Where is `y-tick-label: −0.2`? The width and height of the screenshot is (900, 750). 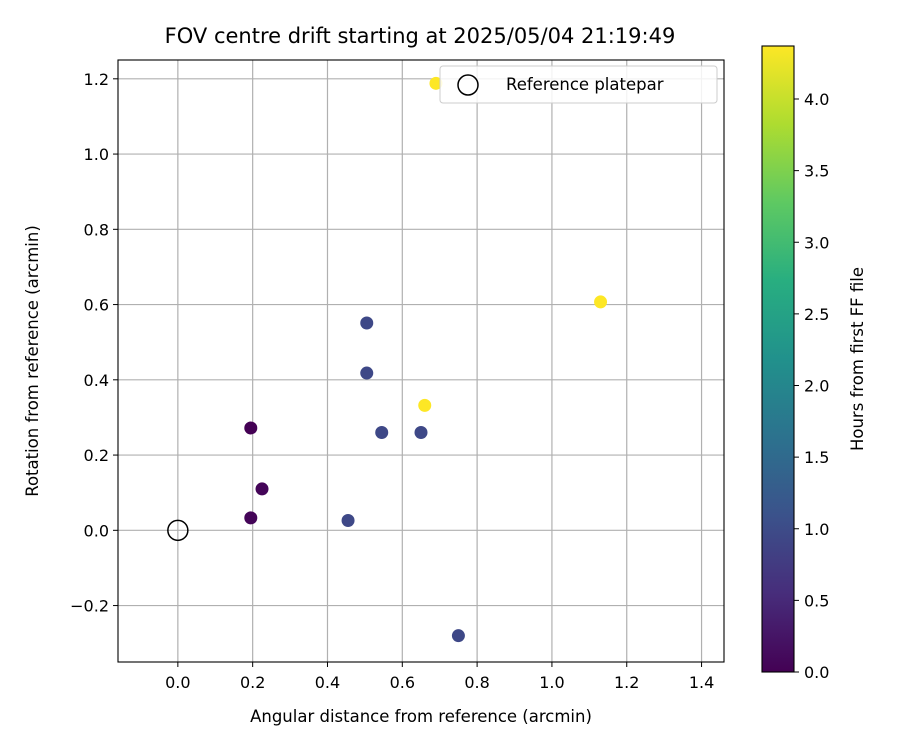
y-tick-label: −0.2 is located at coordinates (89, 606).